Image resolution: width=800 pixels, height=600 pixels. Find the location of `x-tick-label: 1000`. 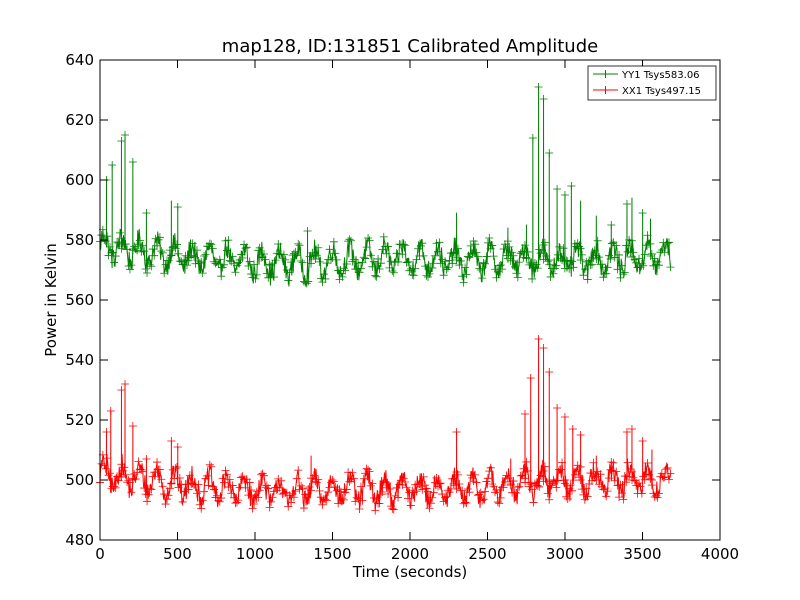

x-tick-label: 1000 is located at coordinates (255, 554).